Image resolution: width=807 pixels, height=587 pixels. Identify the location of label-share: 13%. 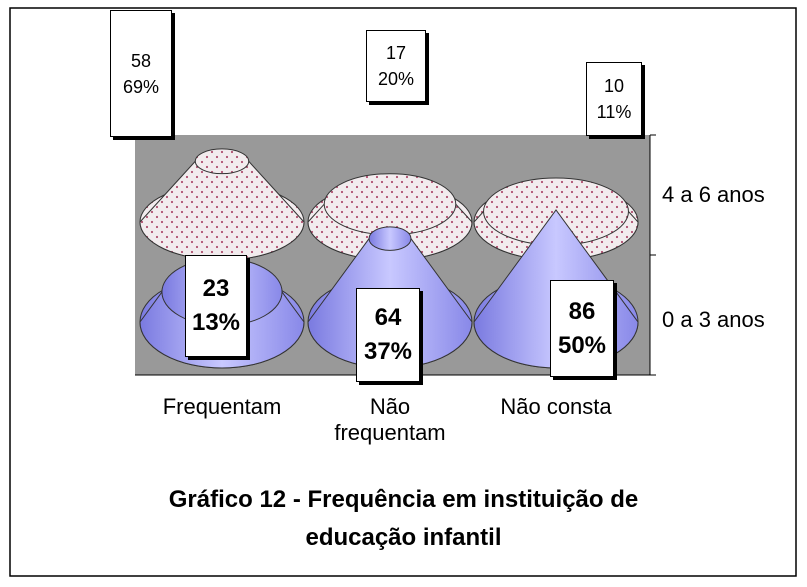
(216, 322).